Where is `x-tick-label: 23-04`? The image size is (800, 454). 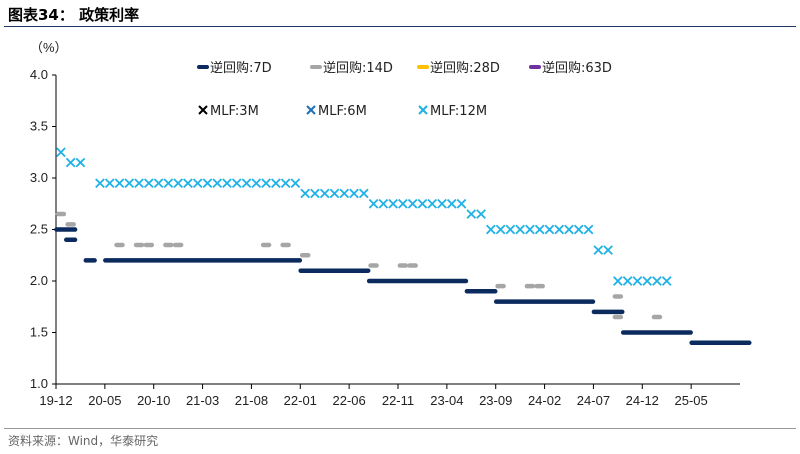
x-tick-label: 23-04 is located at coordinates (446, 400).